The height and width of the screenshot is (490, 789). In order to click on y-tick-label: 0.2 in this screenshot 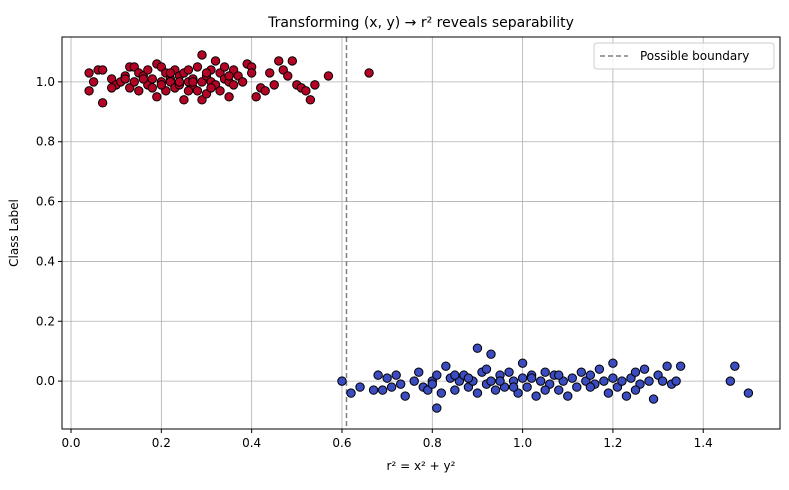, I will do `click(45, 321)`.